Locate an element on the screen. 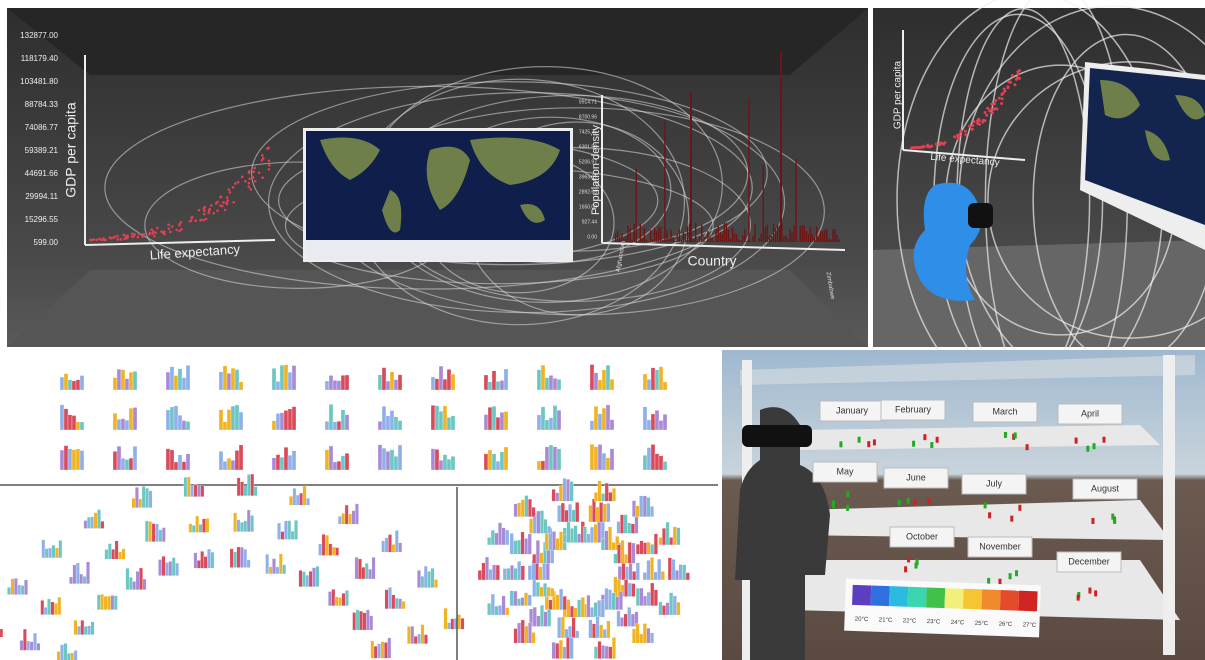 The height and width of the screenshot is (660, 1205). month-label: October is located at coordinates (922, 536).